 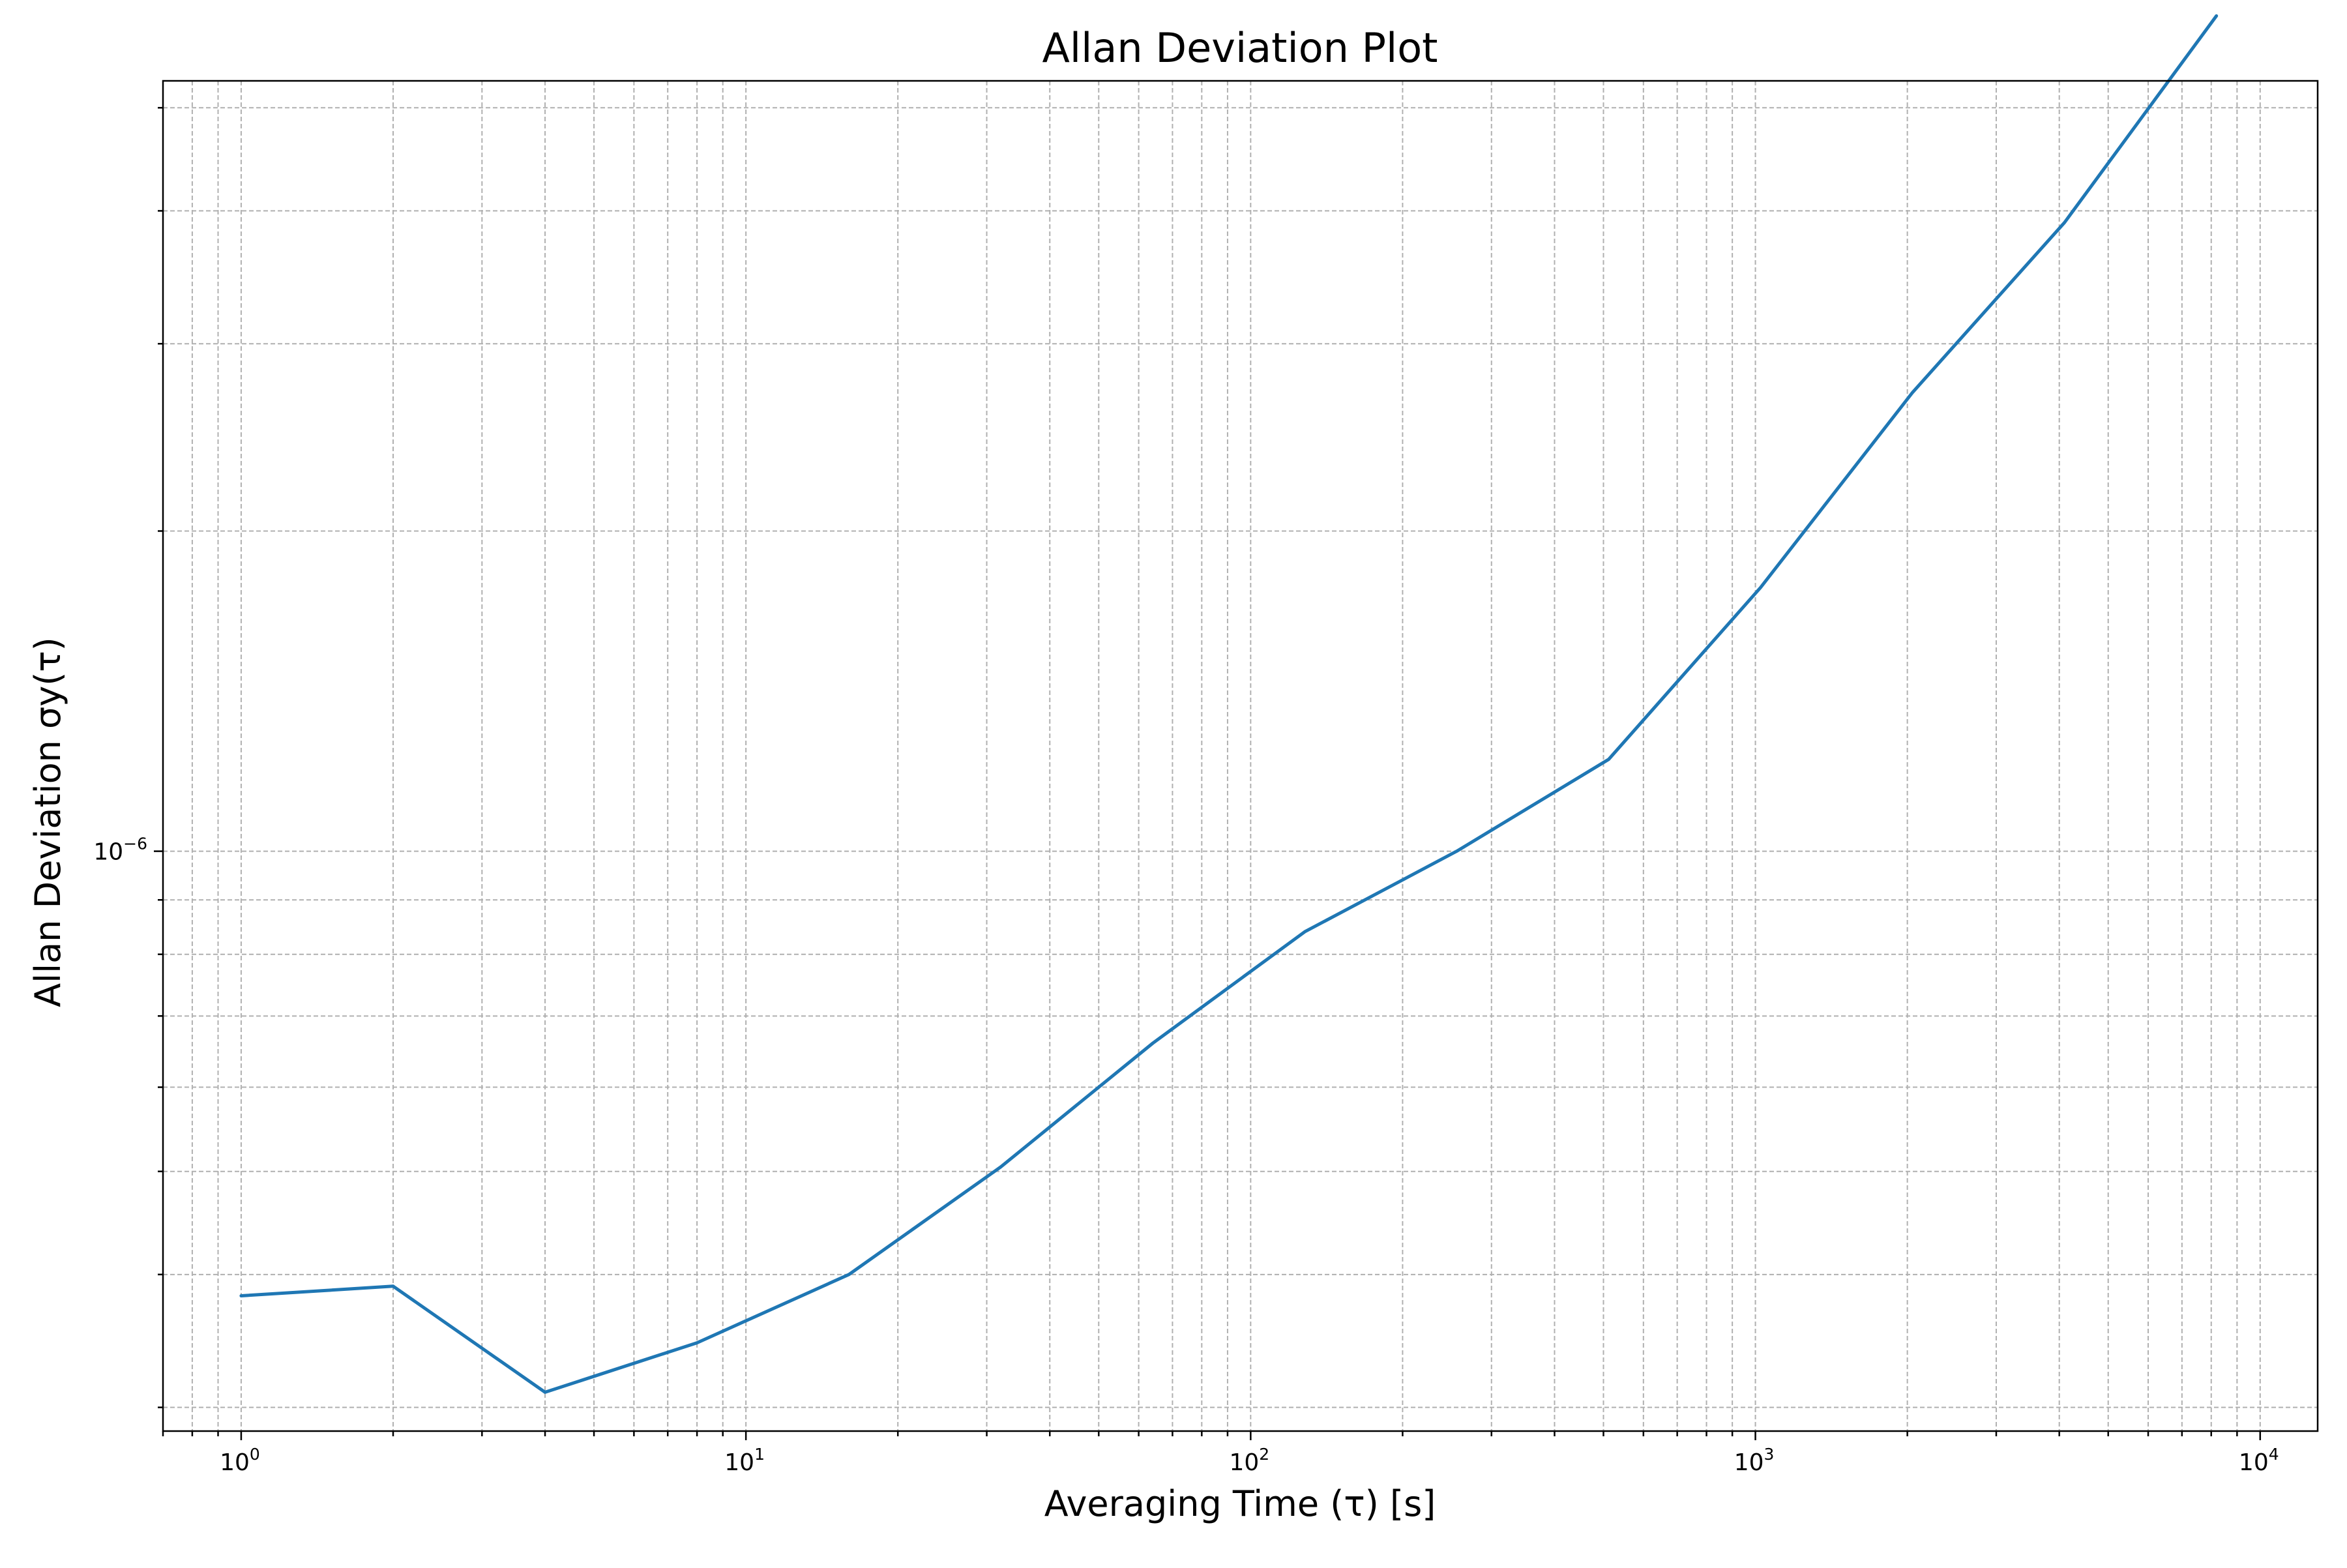 I want to click on y-axis-label: Allan Deviation σy(τ), so click(x=47, y=822).